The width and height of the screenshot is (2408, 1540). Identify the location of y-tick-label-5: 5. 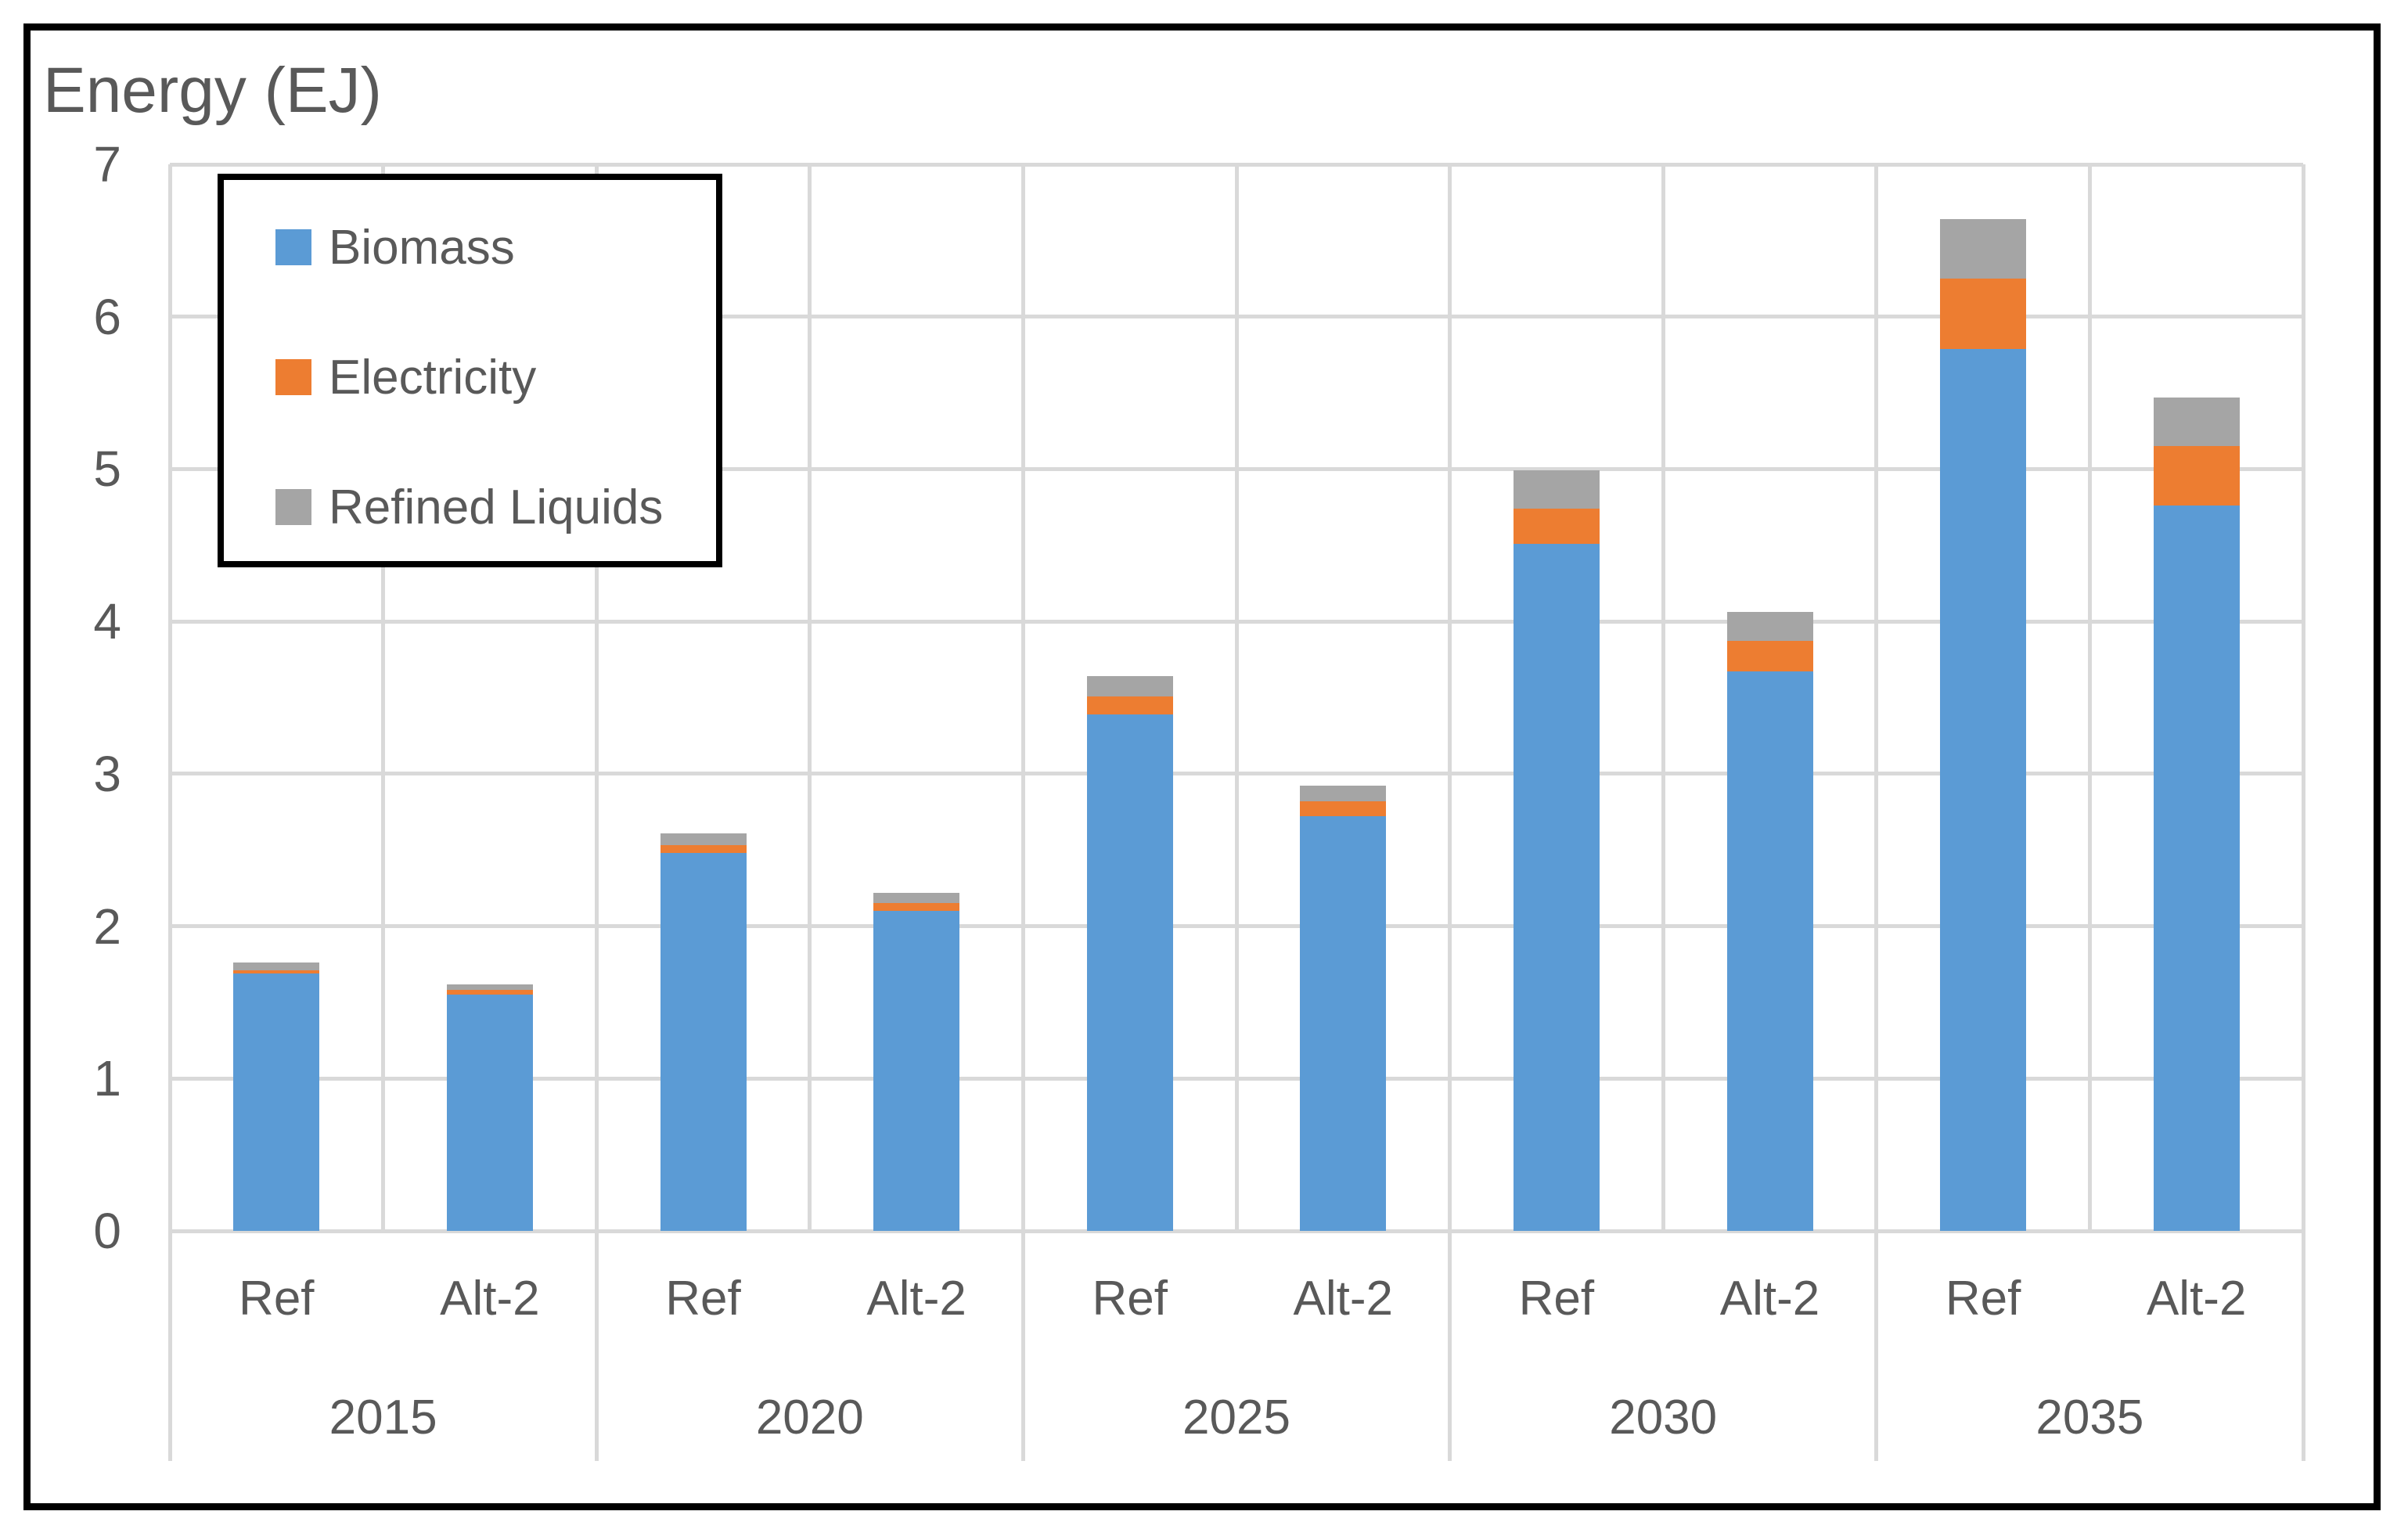
(107, 469).